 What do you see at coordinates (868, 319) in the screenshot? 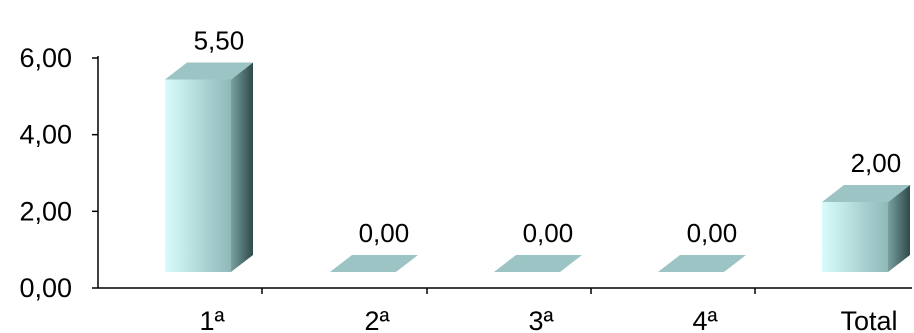
I see `x-tick-label: Total` at bounding box center [868, 319].